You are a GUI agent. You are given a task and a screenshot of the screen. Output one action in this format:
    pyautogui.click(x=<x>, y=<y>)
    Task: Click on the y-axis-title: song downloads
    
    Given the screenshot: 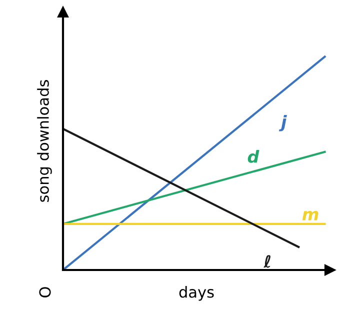 What is the action you would take?
    pyautogui.click(x=44, y=141)
    